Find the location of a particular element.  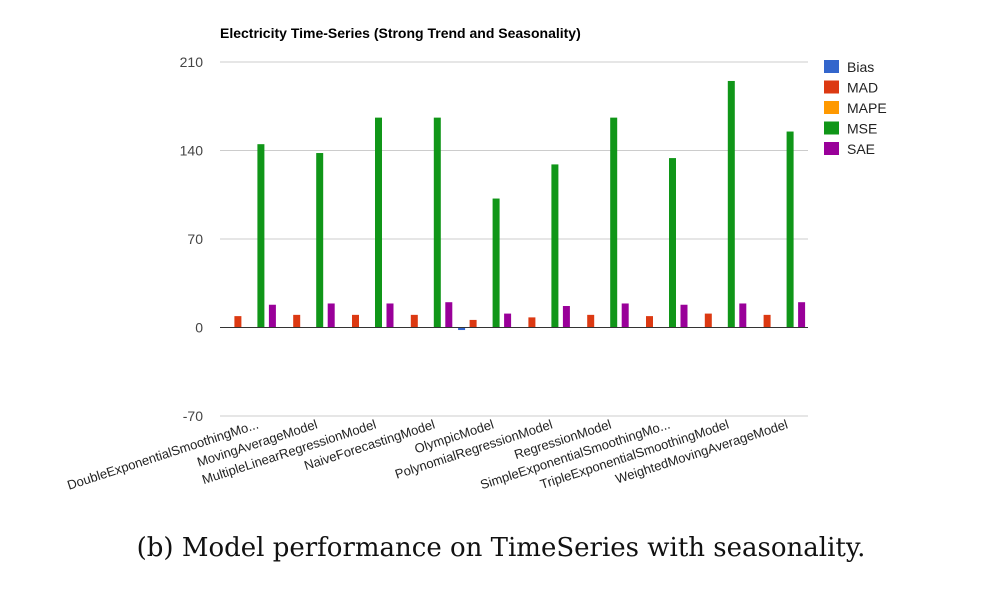

legend-label: MAD is located at coordinates (862, 88).